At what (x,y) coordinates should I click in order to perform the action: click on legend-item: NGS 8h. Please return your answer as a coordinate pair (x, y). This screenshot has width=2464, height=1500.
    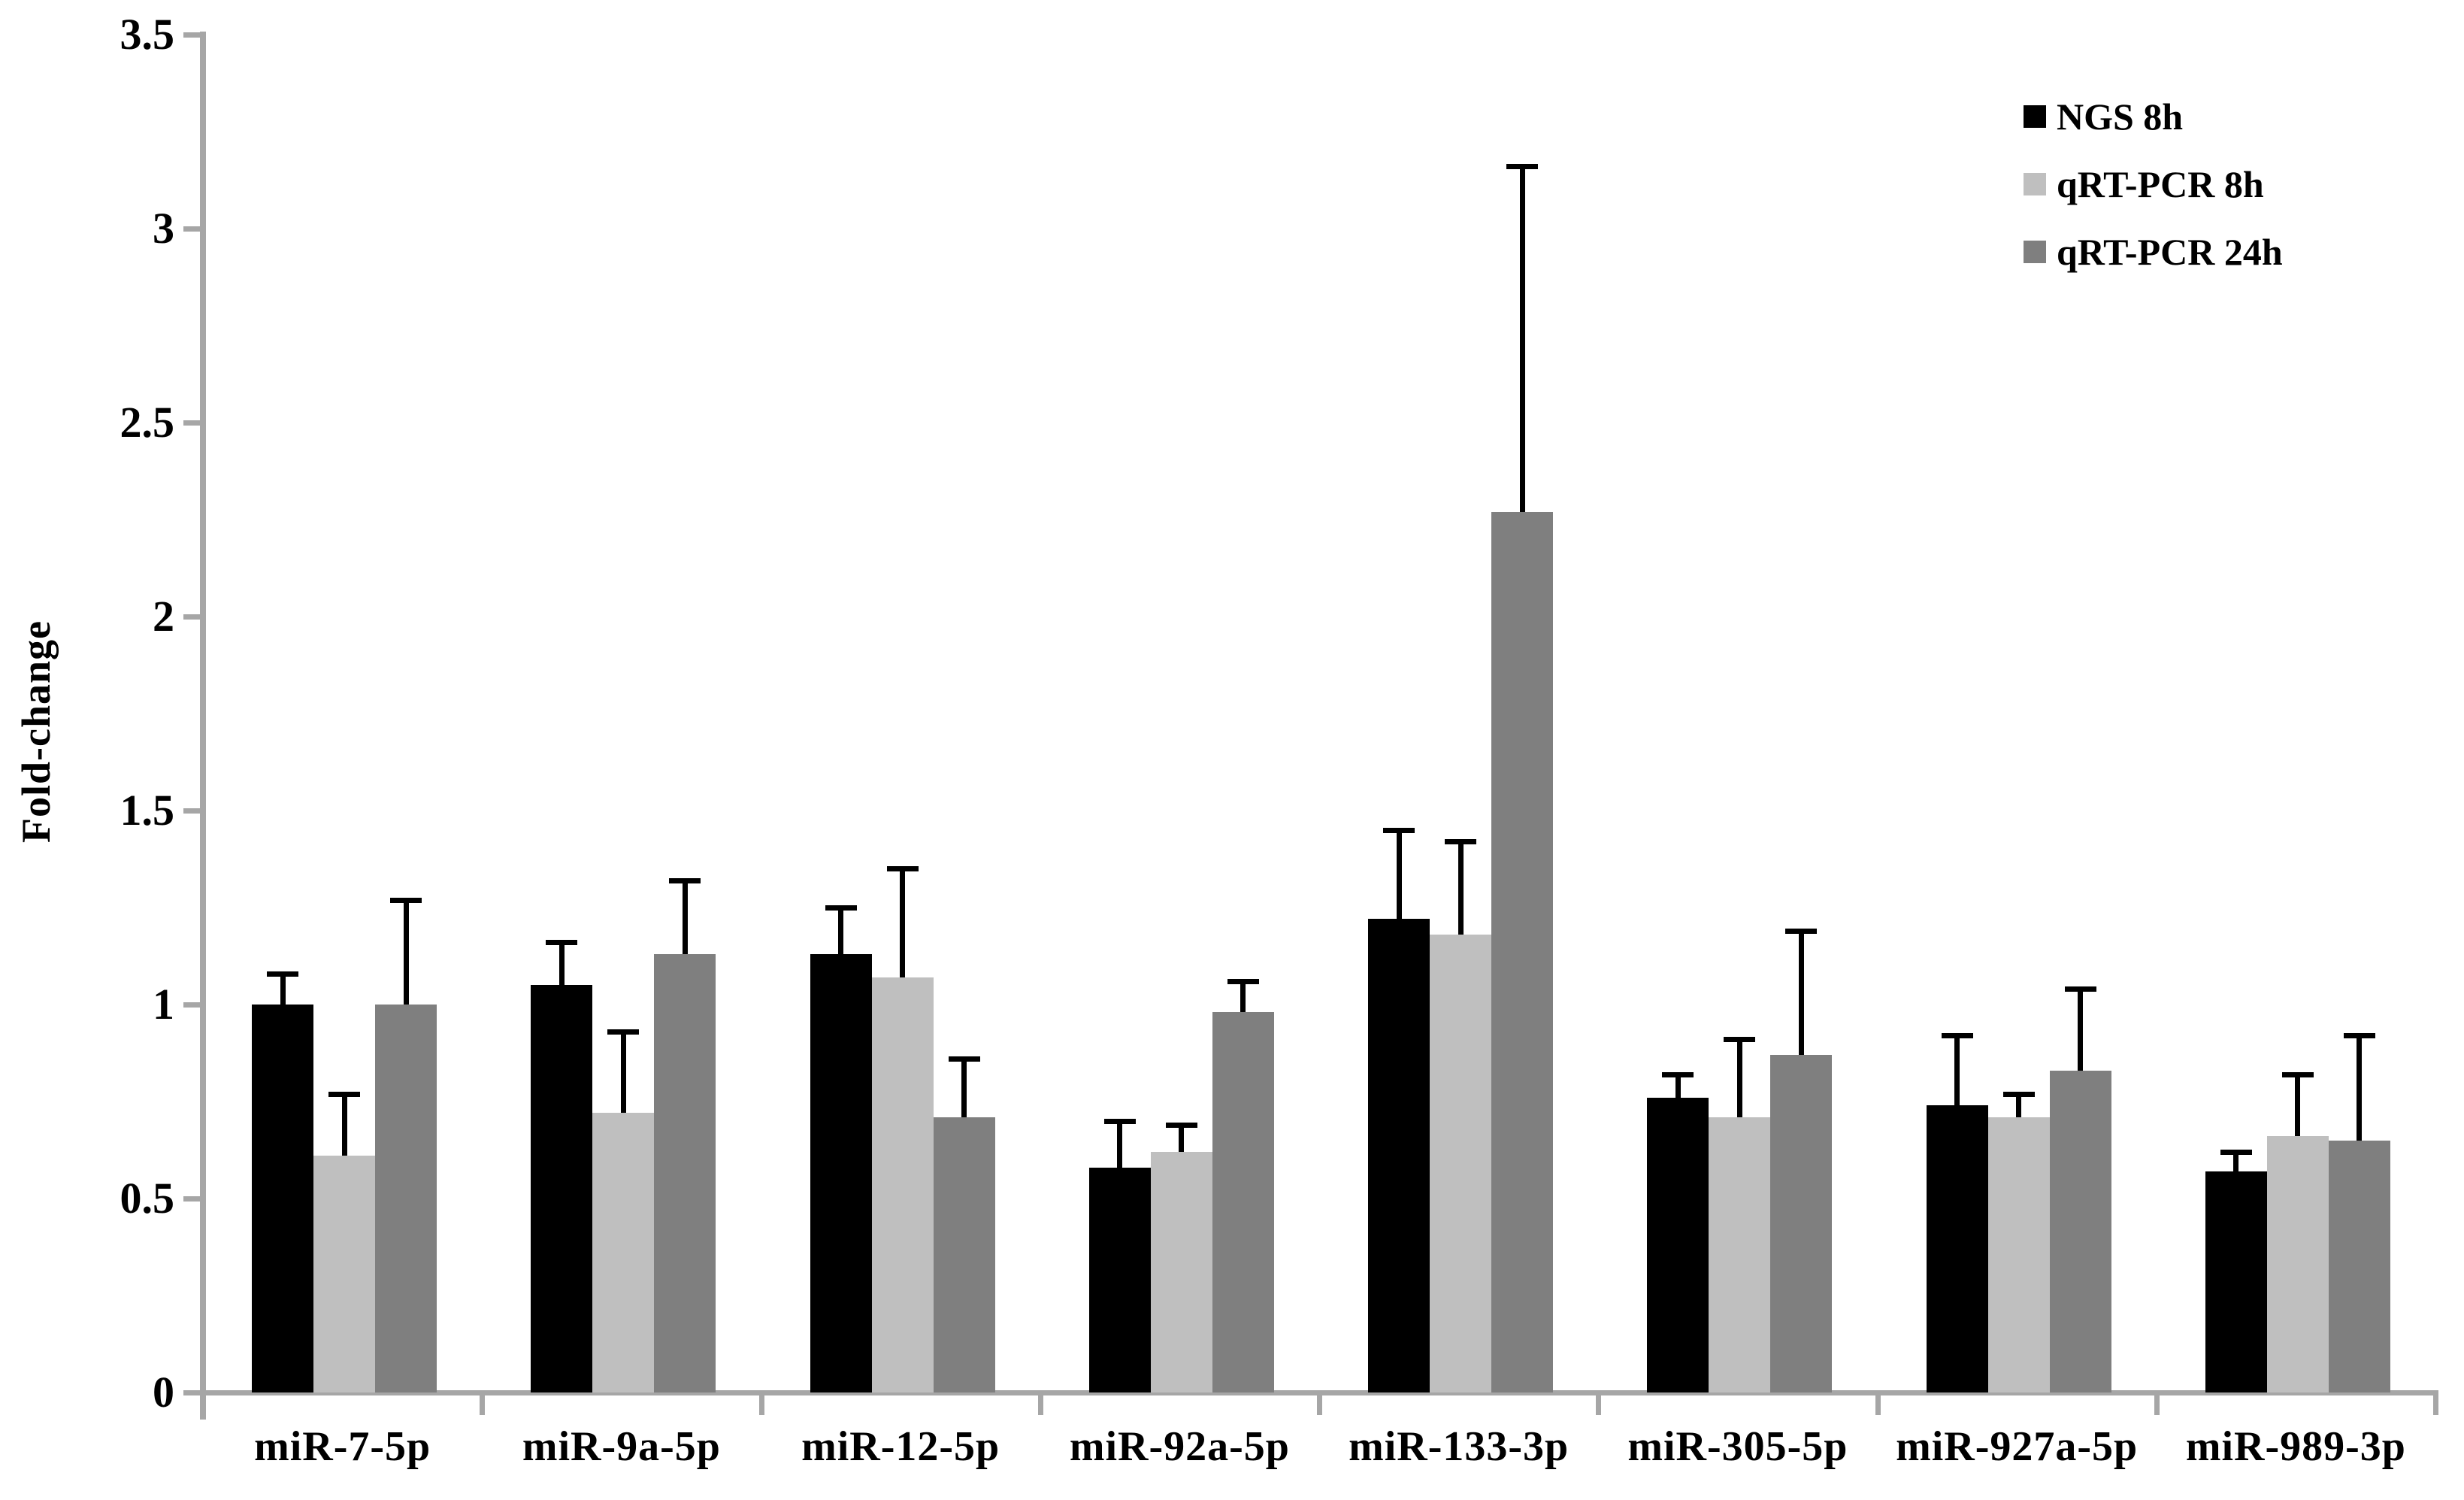
    Looking at the image, I should click on (2153, 117).